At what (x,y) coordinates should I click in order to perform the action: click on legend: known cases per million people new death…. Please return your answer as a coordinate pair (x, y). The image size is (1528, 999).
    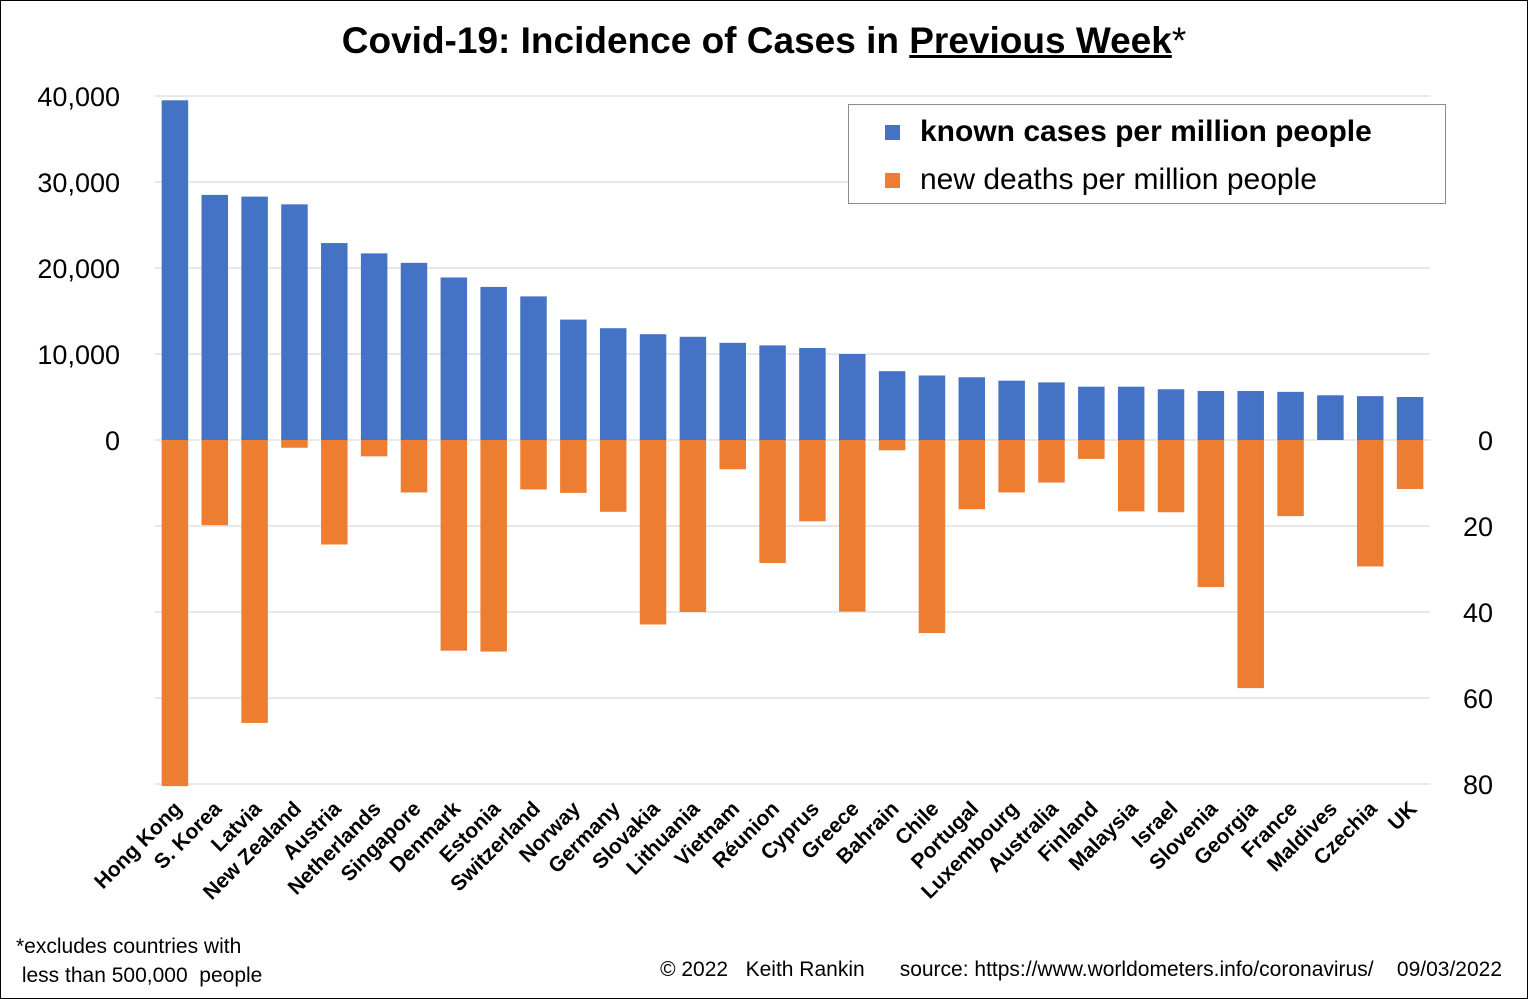
    Looking at the image, I should click on (1147, 154).